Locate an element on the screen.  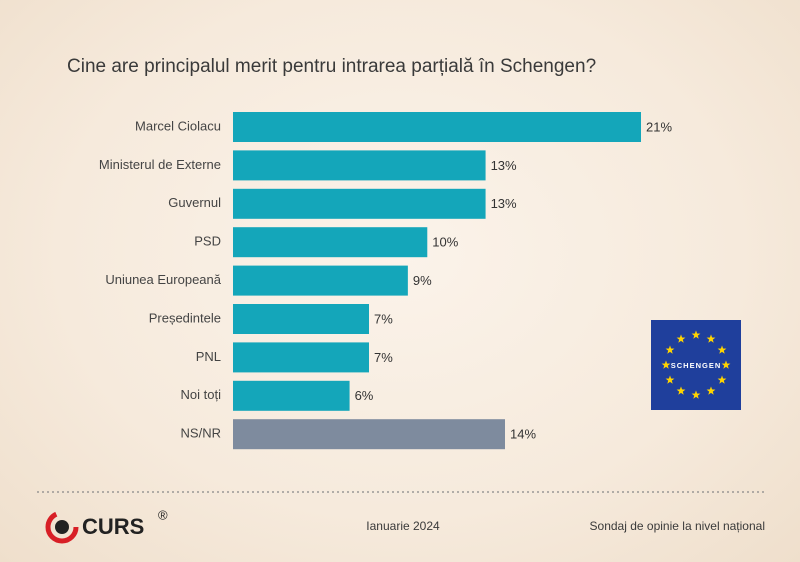
logo-eye is located at coordinates (62, 527).